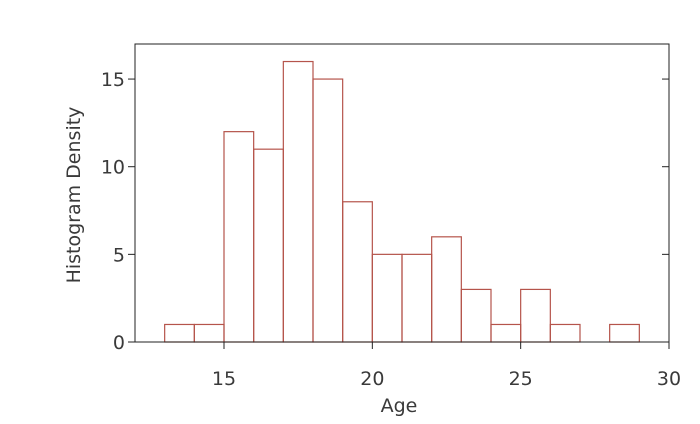 The image size is (700, 424). What do you see at coordinates (119, 343) in the screenshot?
I see `y-tick-label-0: 0` at bounding box center [119, 343].